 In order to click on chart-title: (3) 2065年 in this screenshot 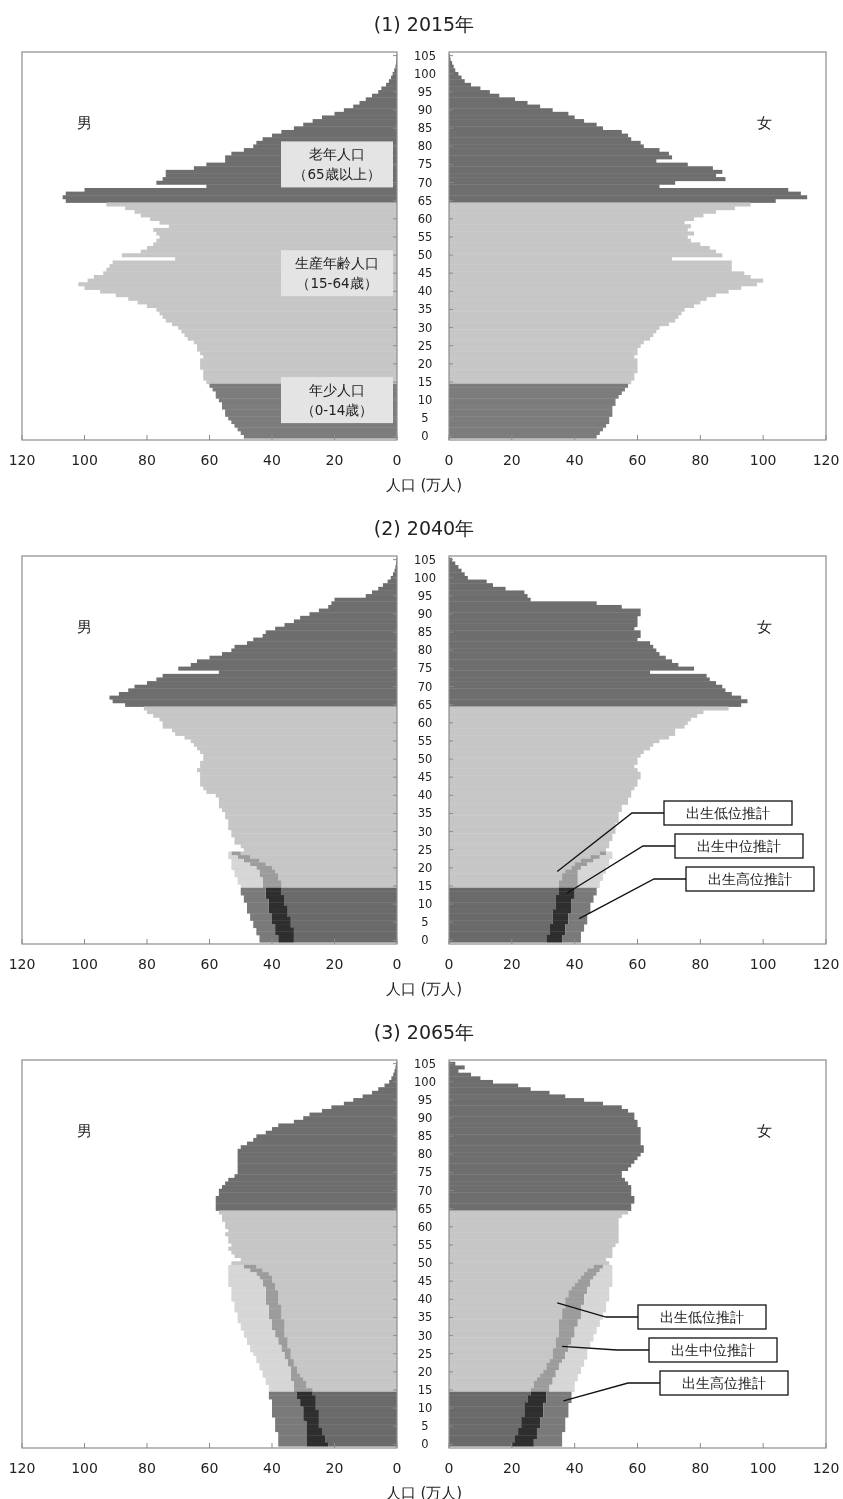, I will do `click(424, 1032)`.